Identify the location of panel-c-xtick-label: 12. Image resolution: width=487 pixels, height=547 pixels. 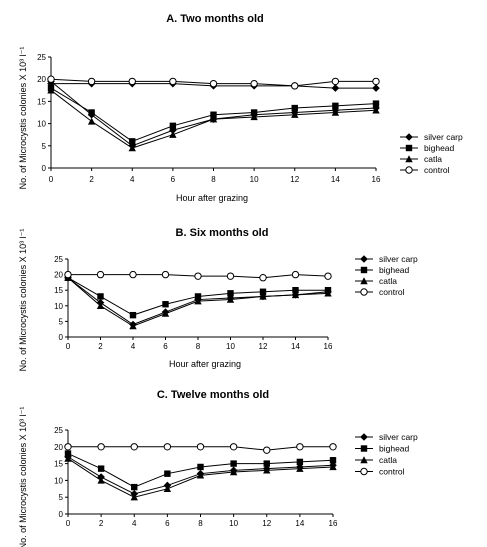
(266, 523).